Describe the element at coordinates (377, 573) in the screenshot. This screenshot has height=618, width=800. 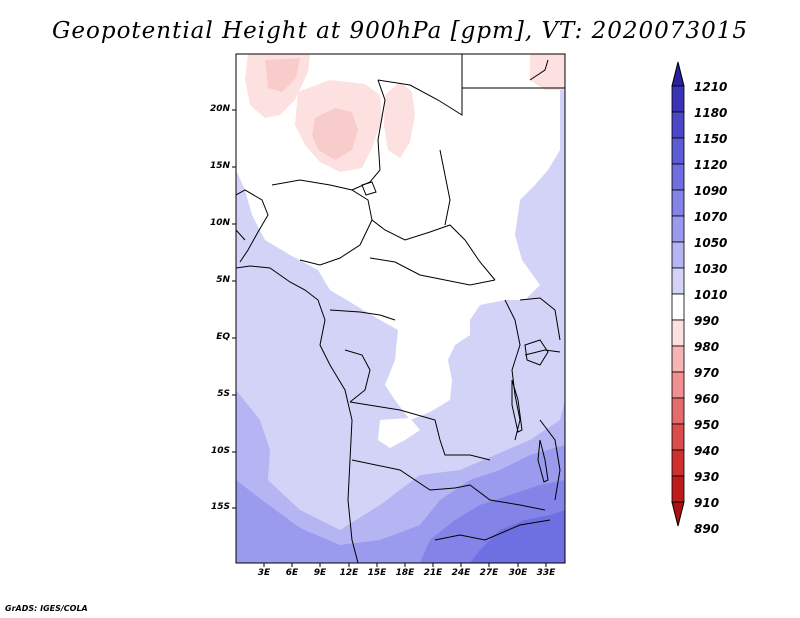
I see `lon-label-15e: 15E` at that location.